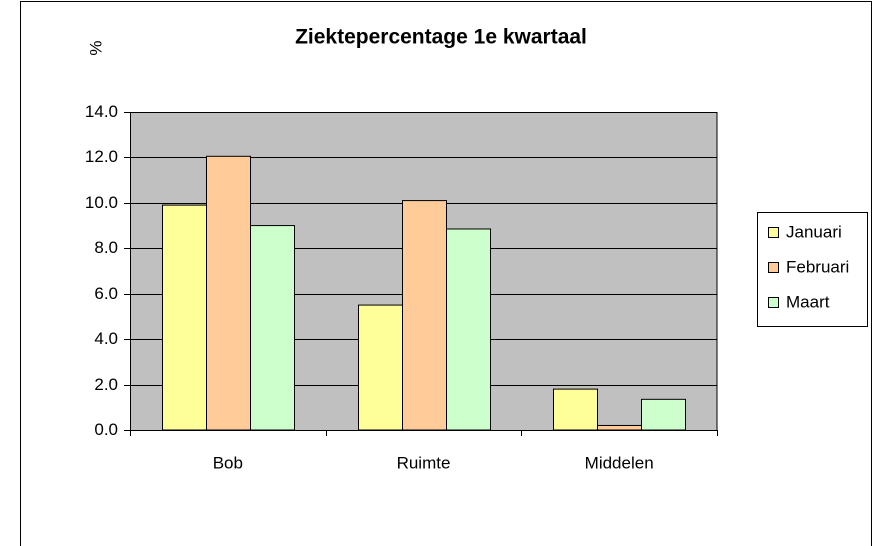 This screenshot has width=873, height=546. Describe the element at coordinates (101, 156) in the screenshot. I see `y-tick-label: 12.0` at that location.